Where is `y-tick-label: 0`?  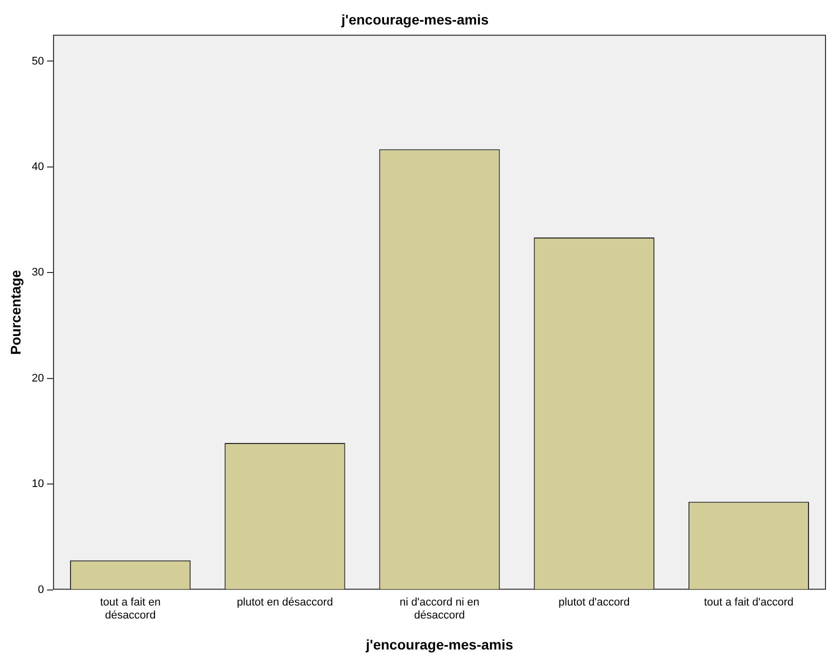
y-tick-label: 0 is located at coordinates (41, 590).